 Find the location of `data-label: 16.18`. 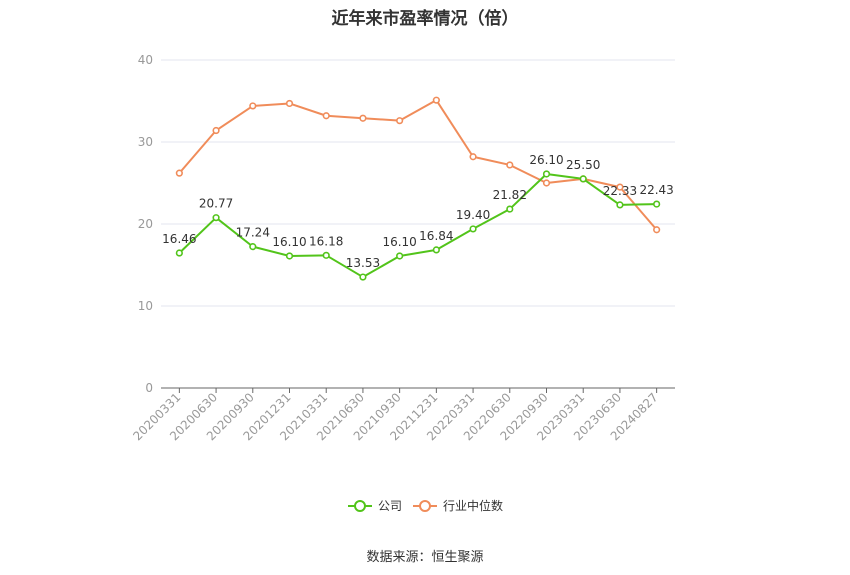

data-label: 16.18 is located at coordinates (326, 241).